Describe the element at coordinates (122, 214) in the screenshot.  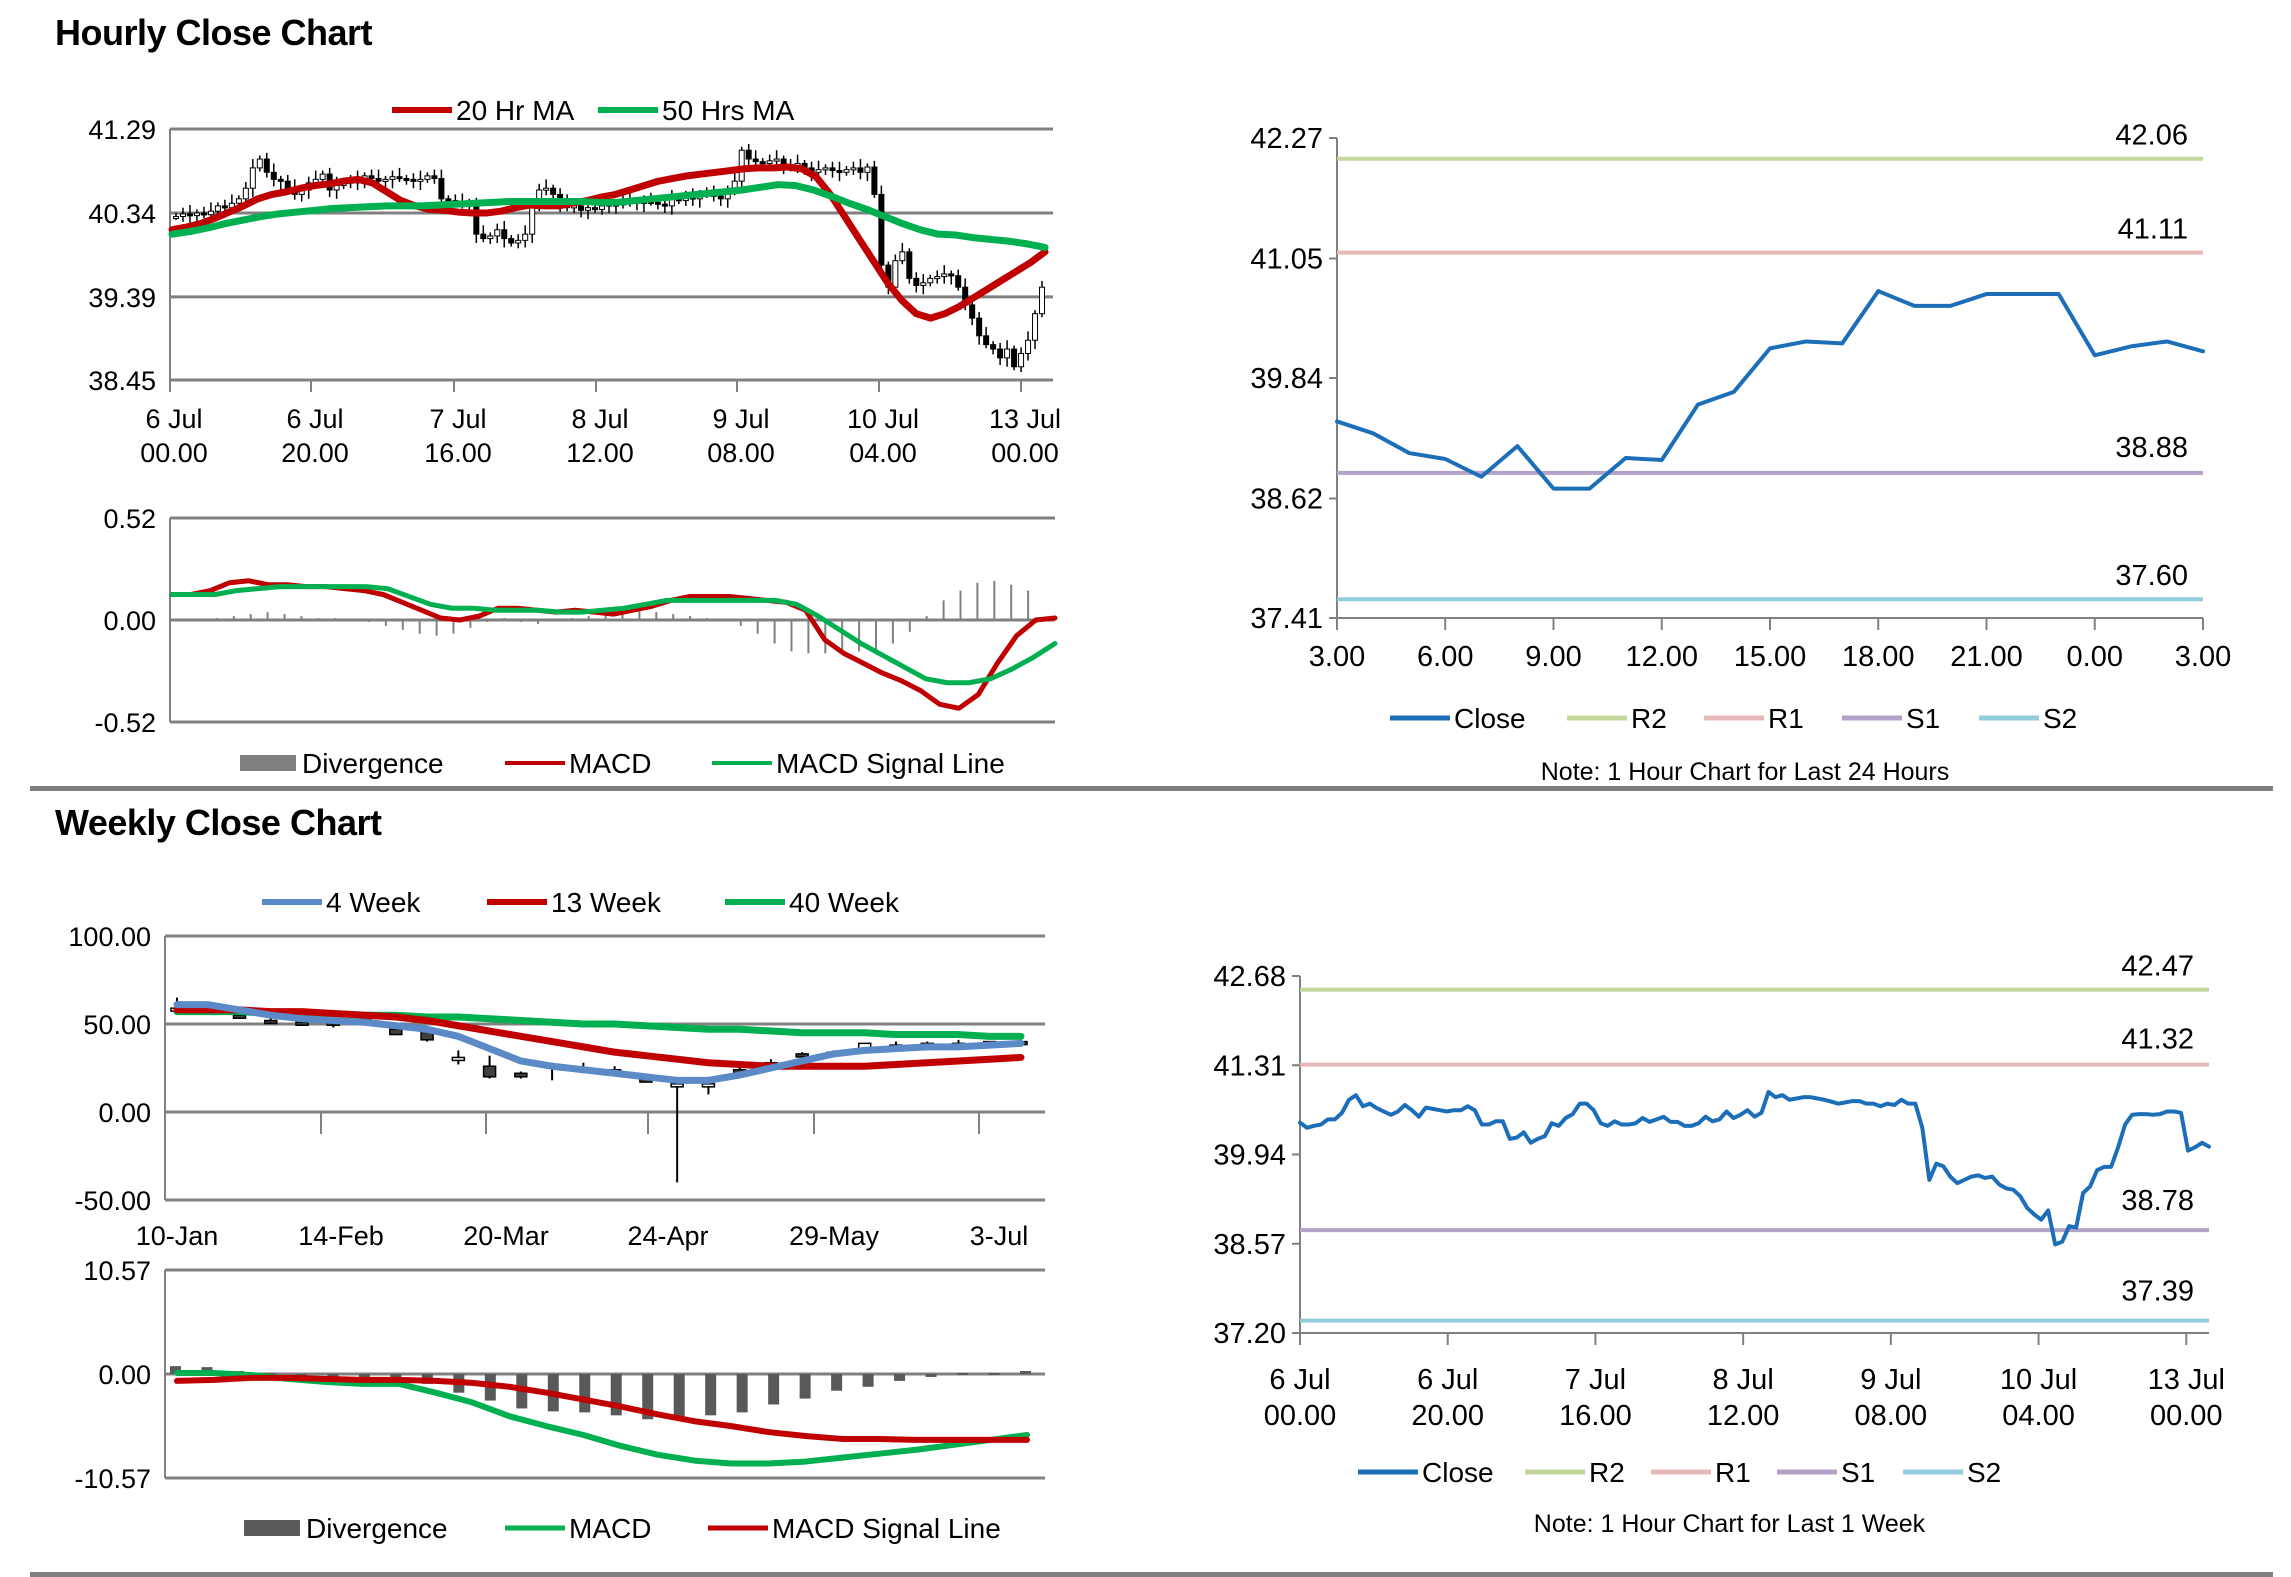
I see `y-tick-label: 40.34` at that location.